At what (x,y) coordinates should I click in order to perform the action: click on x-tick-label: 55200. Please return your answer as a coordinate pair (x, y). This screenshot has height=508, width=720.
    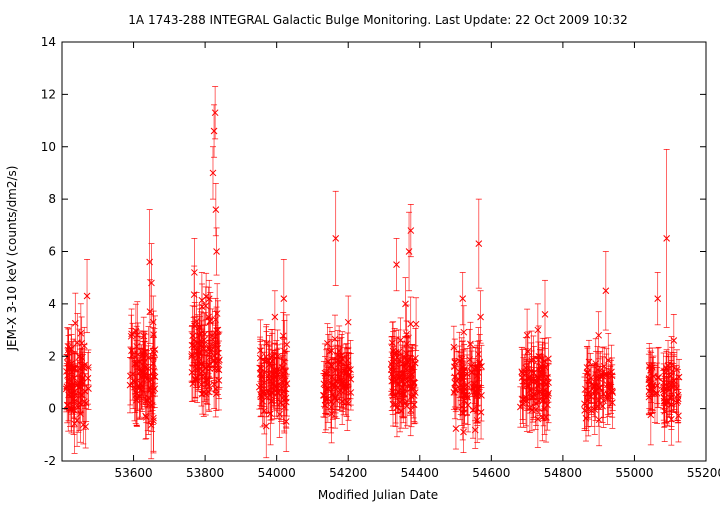
    Looking at the image, I should click on (703, 473).